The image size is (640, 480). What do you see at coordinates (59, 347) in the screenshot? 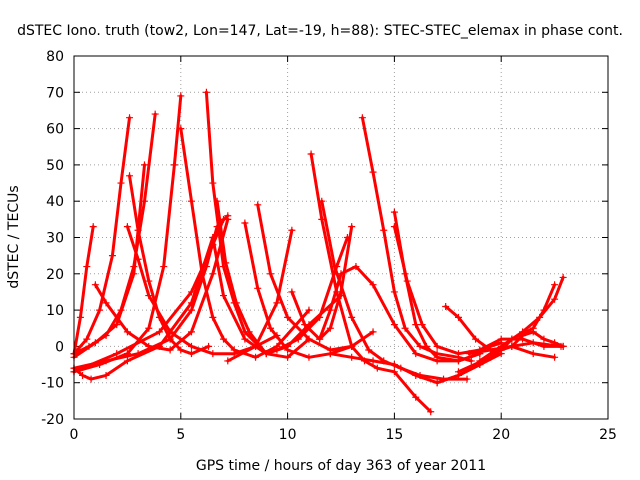
I see `y-tick-label: 0` at bounding box center [59, 347].